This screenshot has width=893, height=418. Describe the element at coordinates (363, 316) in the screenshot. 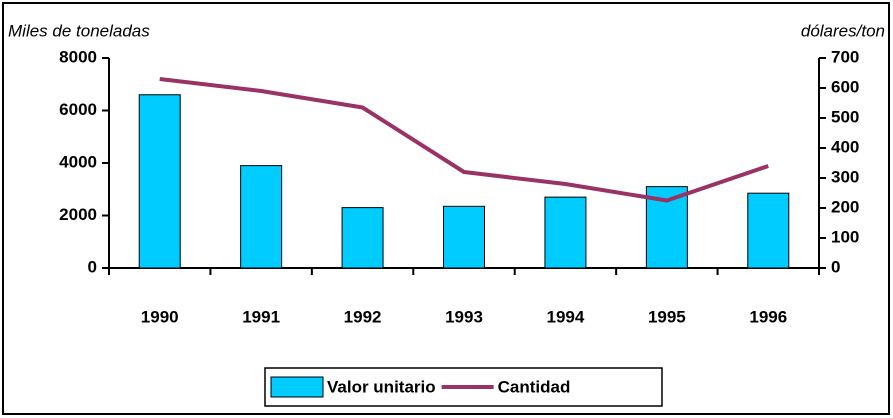

I see `x-tick-label: 1992` at that location.